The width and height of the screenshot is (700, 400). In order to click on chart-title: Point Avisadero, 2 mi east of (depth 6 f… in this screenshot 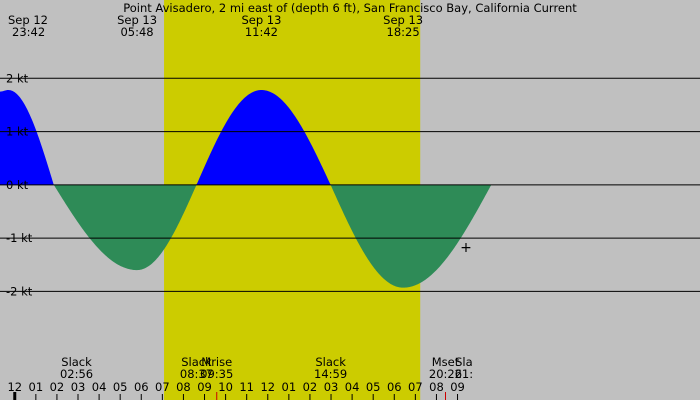, I will do `click(350, 8)`.